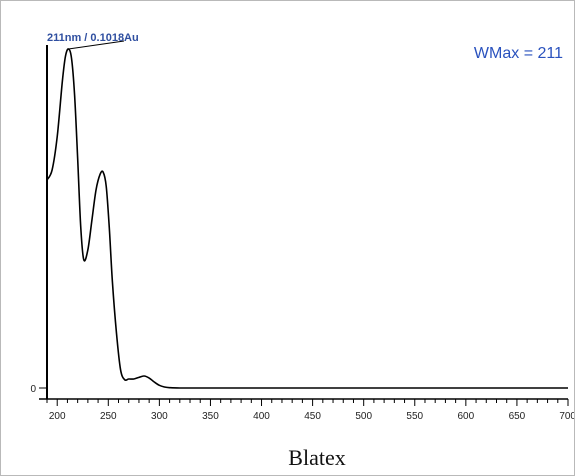 The image size is (575, 476). Describe the element at coordinates (261, 416) in the screenshot. I see `x-tick-label: 400` at that location.